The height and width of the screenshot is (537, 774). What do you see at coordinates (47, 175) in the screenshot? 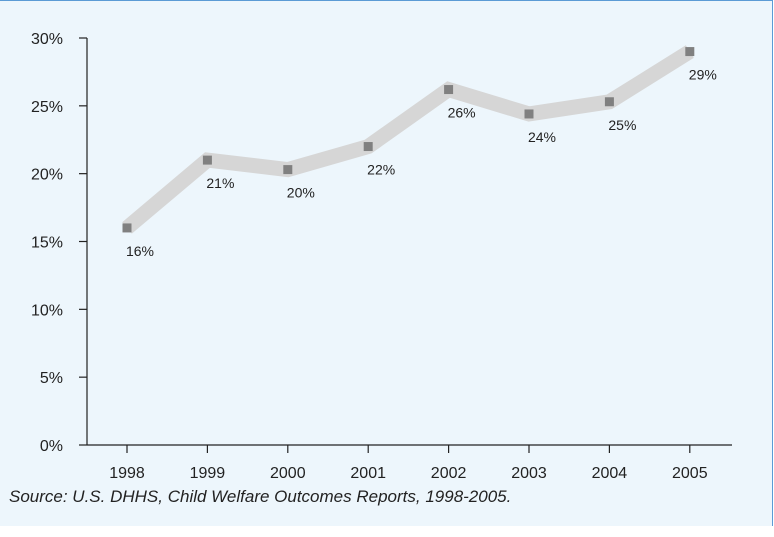
I see `y-tick-label: 20%` at bounding box center [47, 175].